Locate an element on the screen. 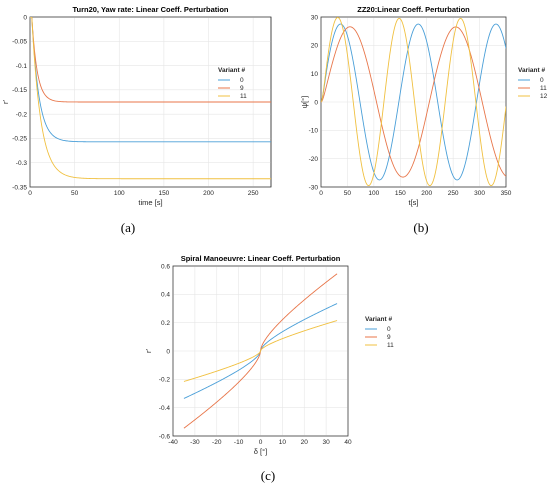  x-tick-label: -40 is located at coordinates (173, 442).